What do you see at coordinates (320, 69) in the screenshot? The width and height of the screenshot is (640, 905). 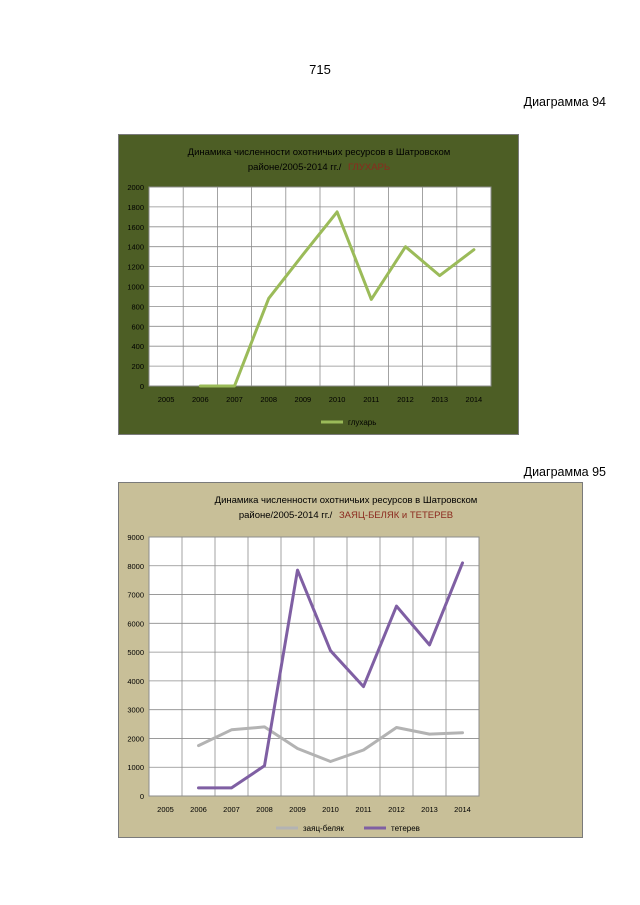 I see `page-number: 715` at bounding box center [320, 69].